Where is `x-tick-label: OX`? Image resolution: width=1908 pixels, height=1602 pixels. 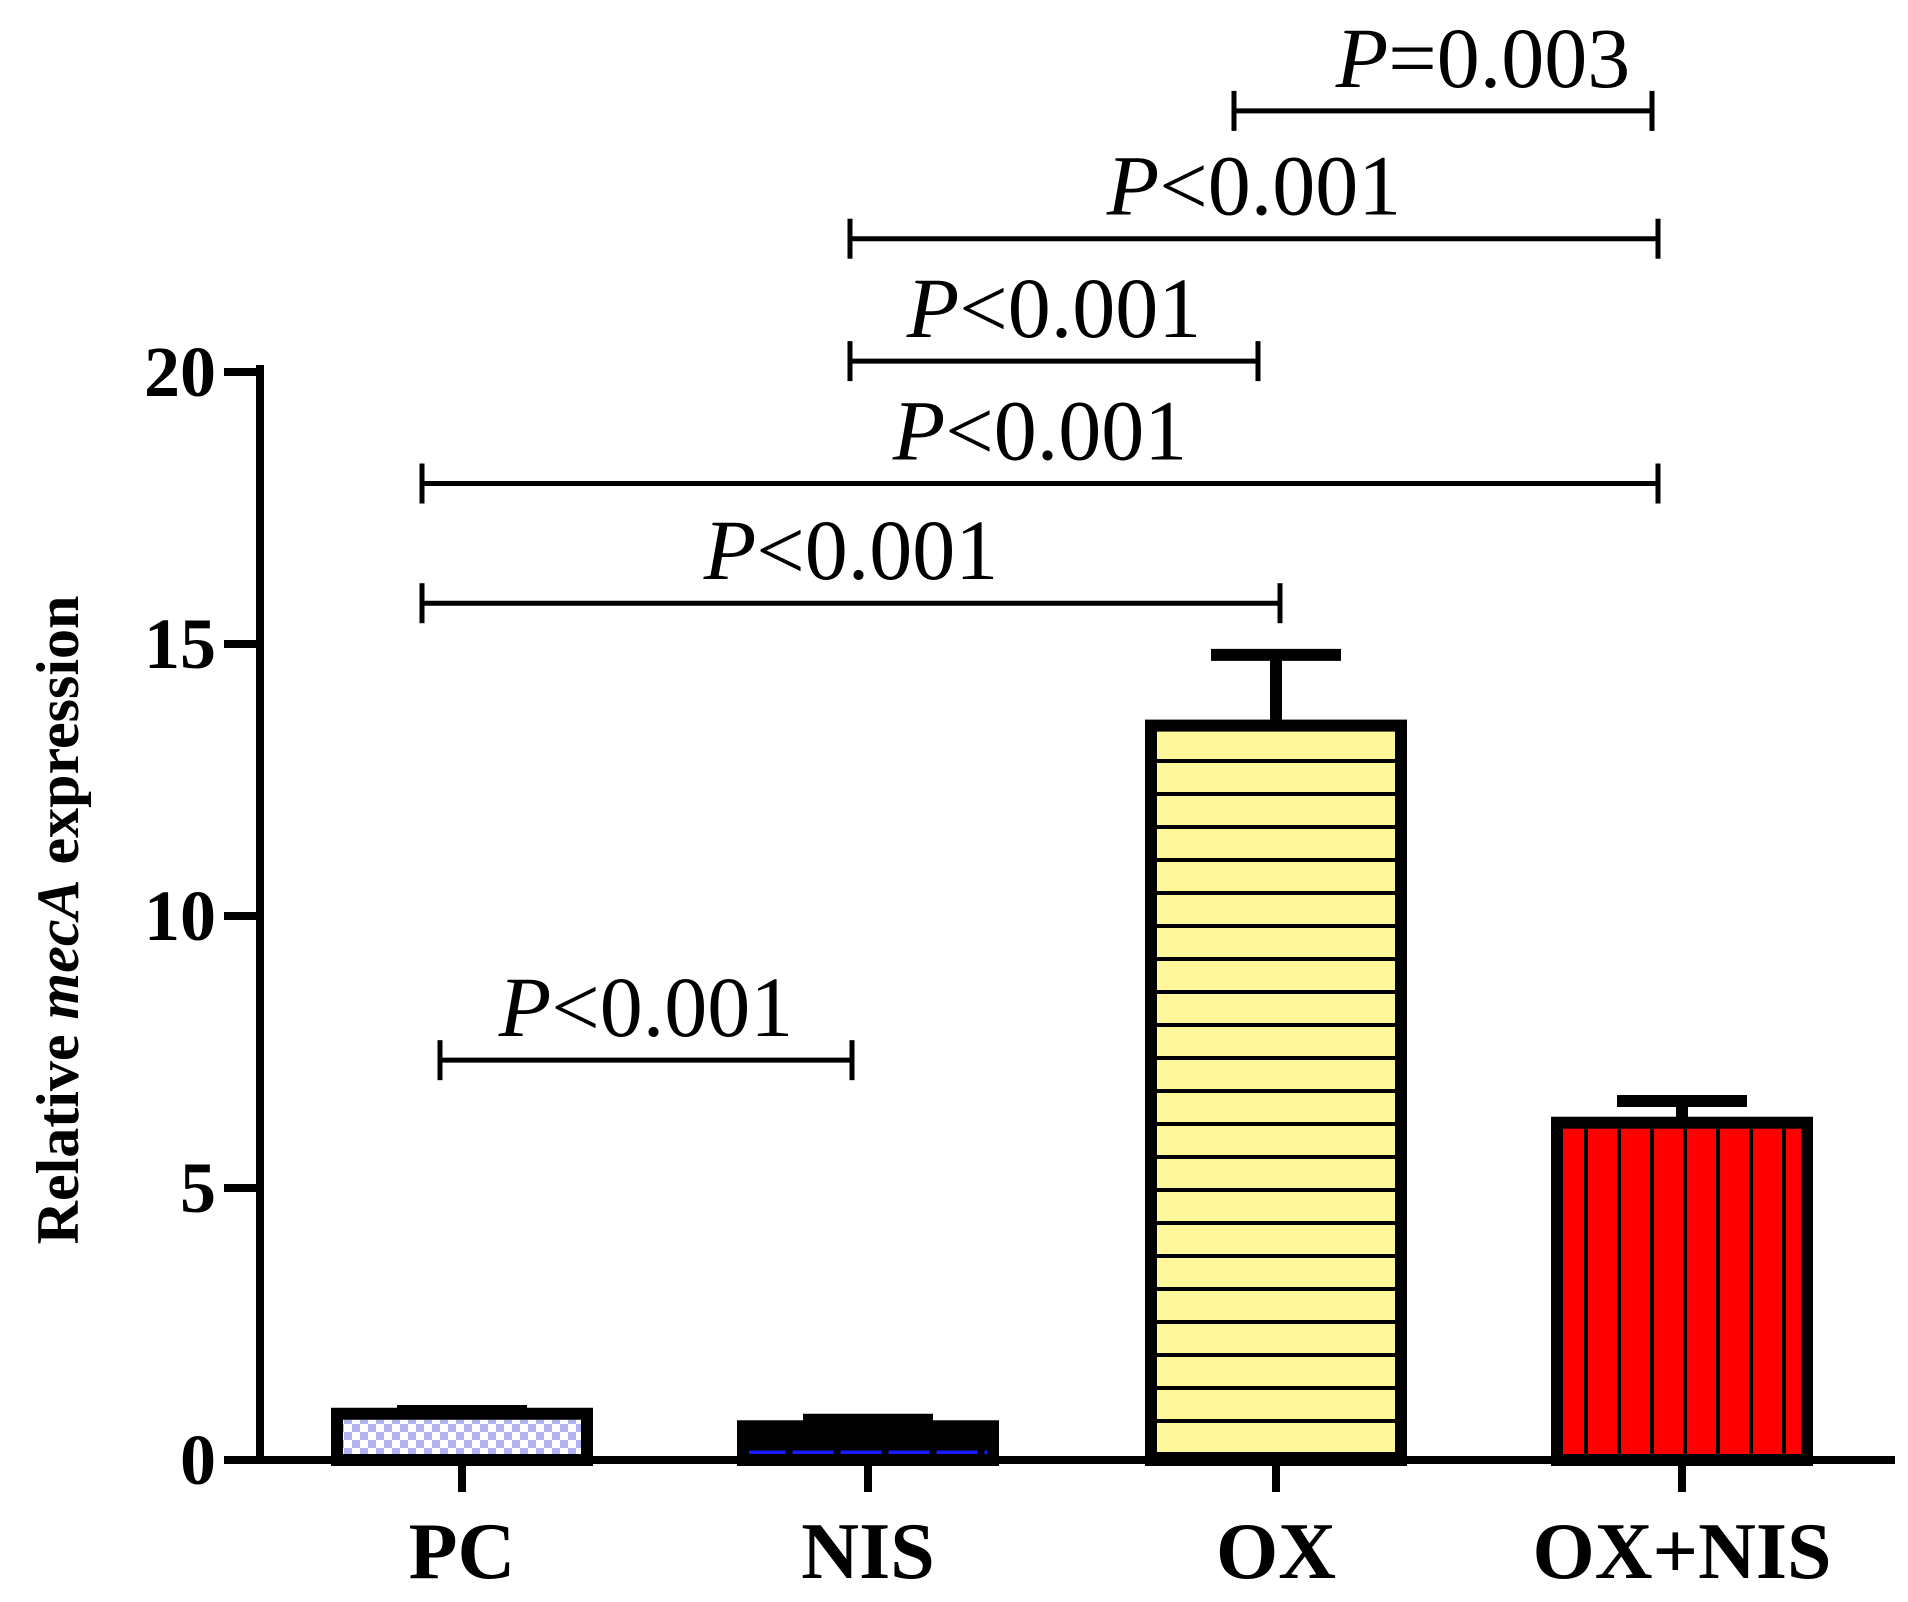 x-tick-label: OX is located at coordinates (1276, 1552).